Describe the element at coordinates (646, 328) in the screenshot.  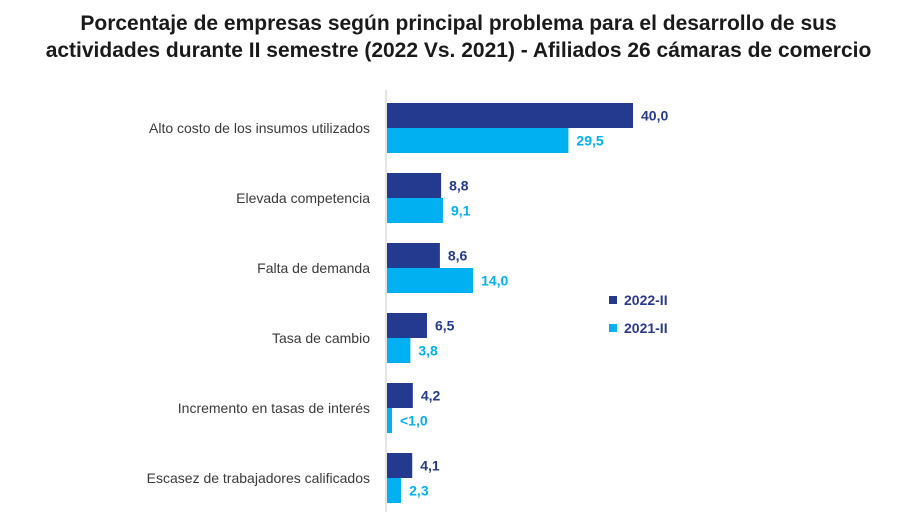
I see `legend-label: 2021-II` at that location.